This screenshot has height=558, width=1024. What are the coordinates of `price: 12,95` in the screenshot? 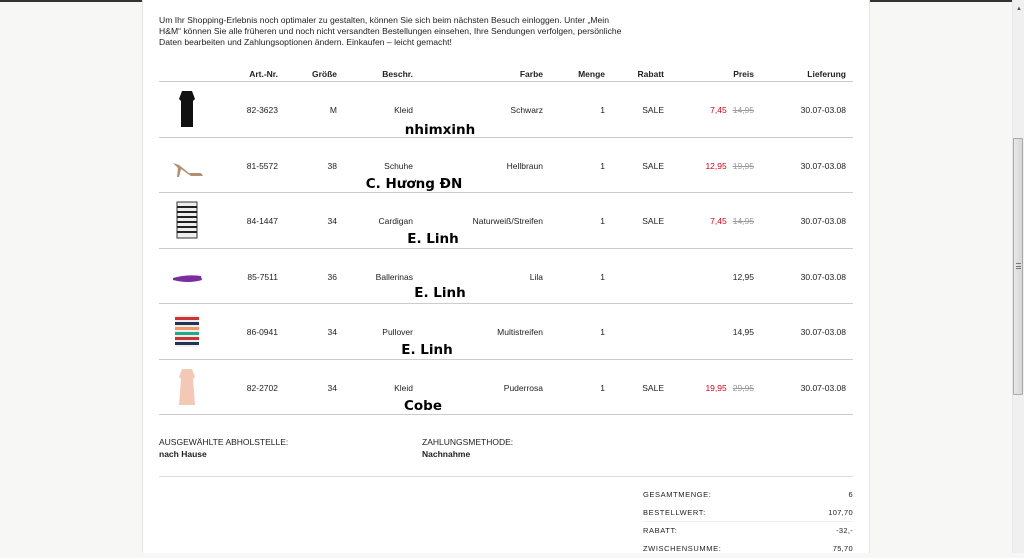 It's located at (743, 277).